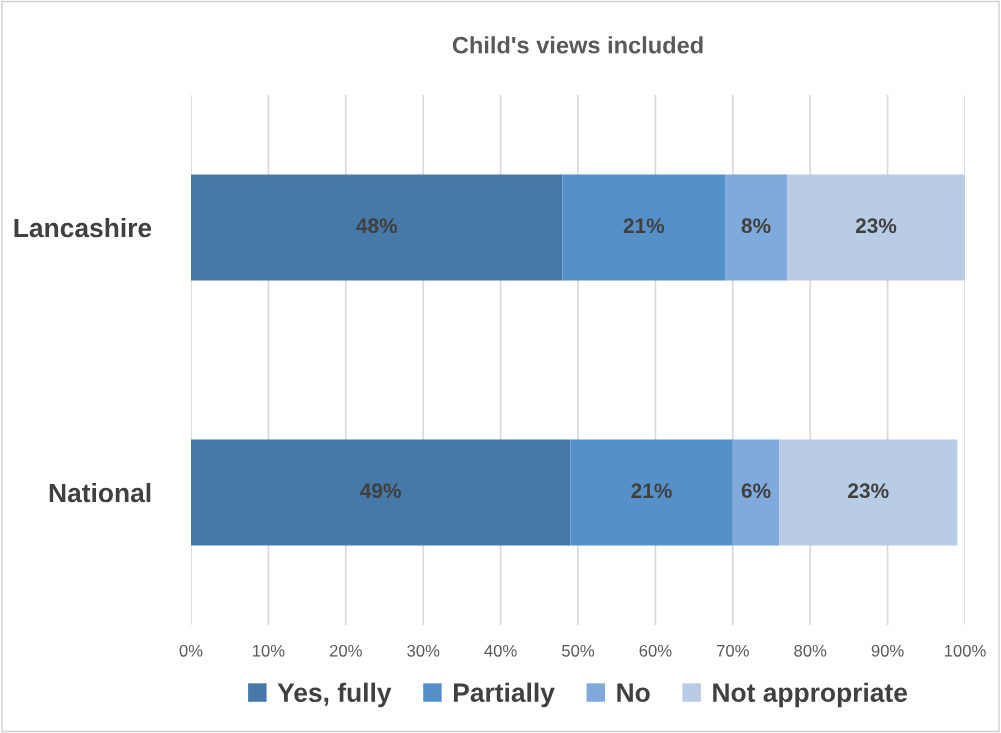  Describe the element at coordinates (334, 695) in the screenshot. I see `legend-label: Yes, fully` at that location.